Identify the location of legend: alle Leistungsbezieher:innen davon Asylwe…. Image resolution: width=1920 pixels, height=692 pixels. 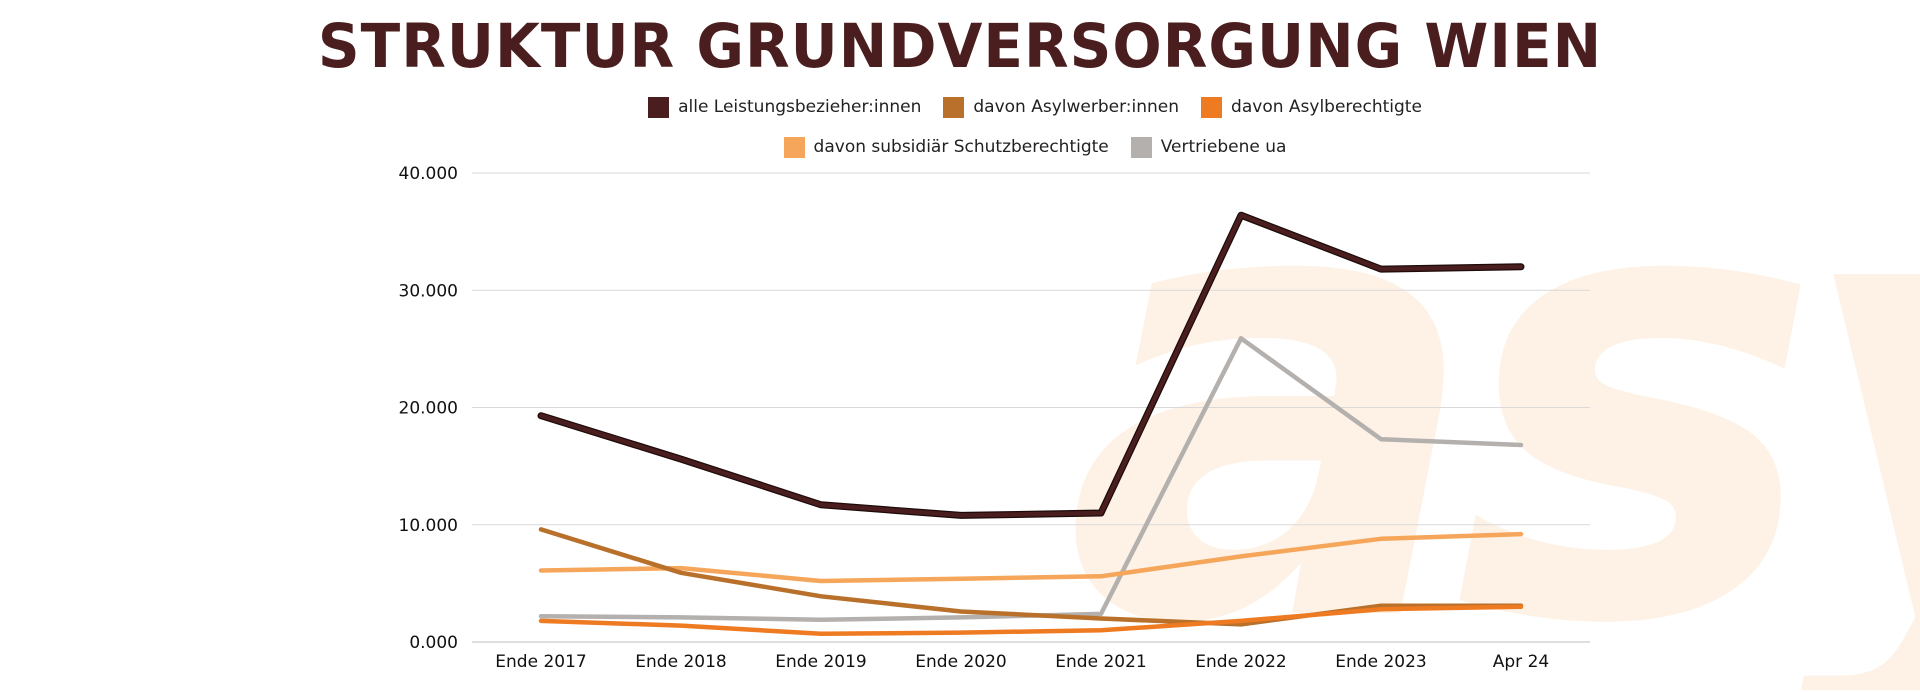
(1035, 127).